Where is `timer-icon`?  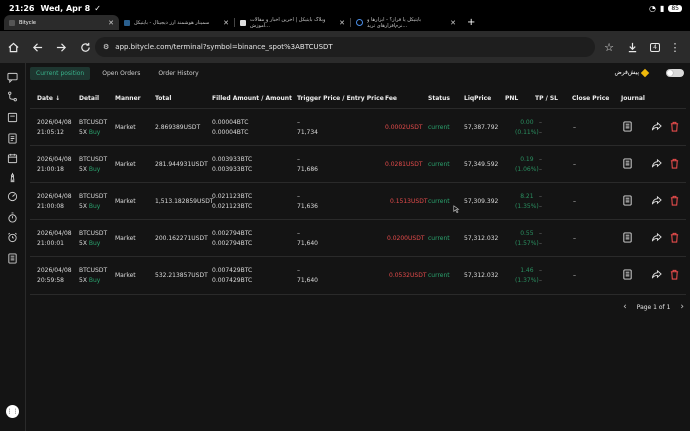 timer-icon is located at coordinates (12, 215).